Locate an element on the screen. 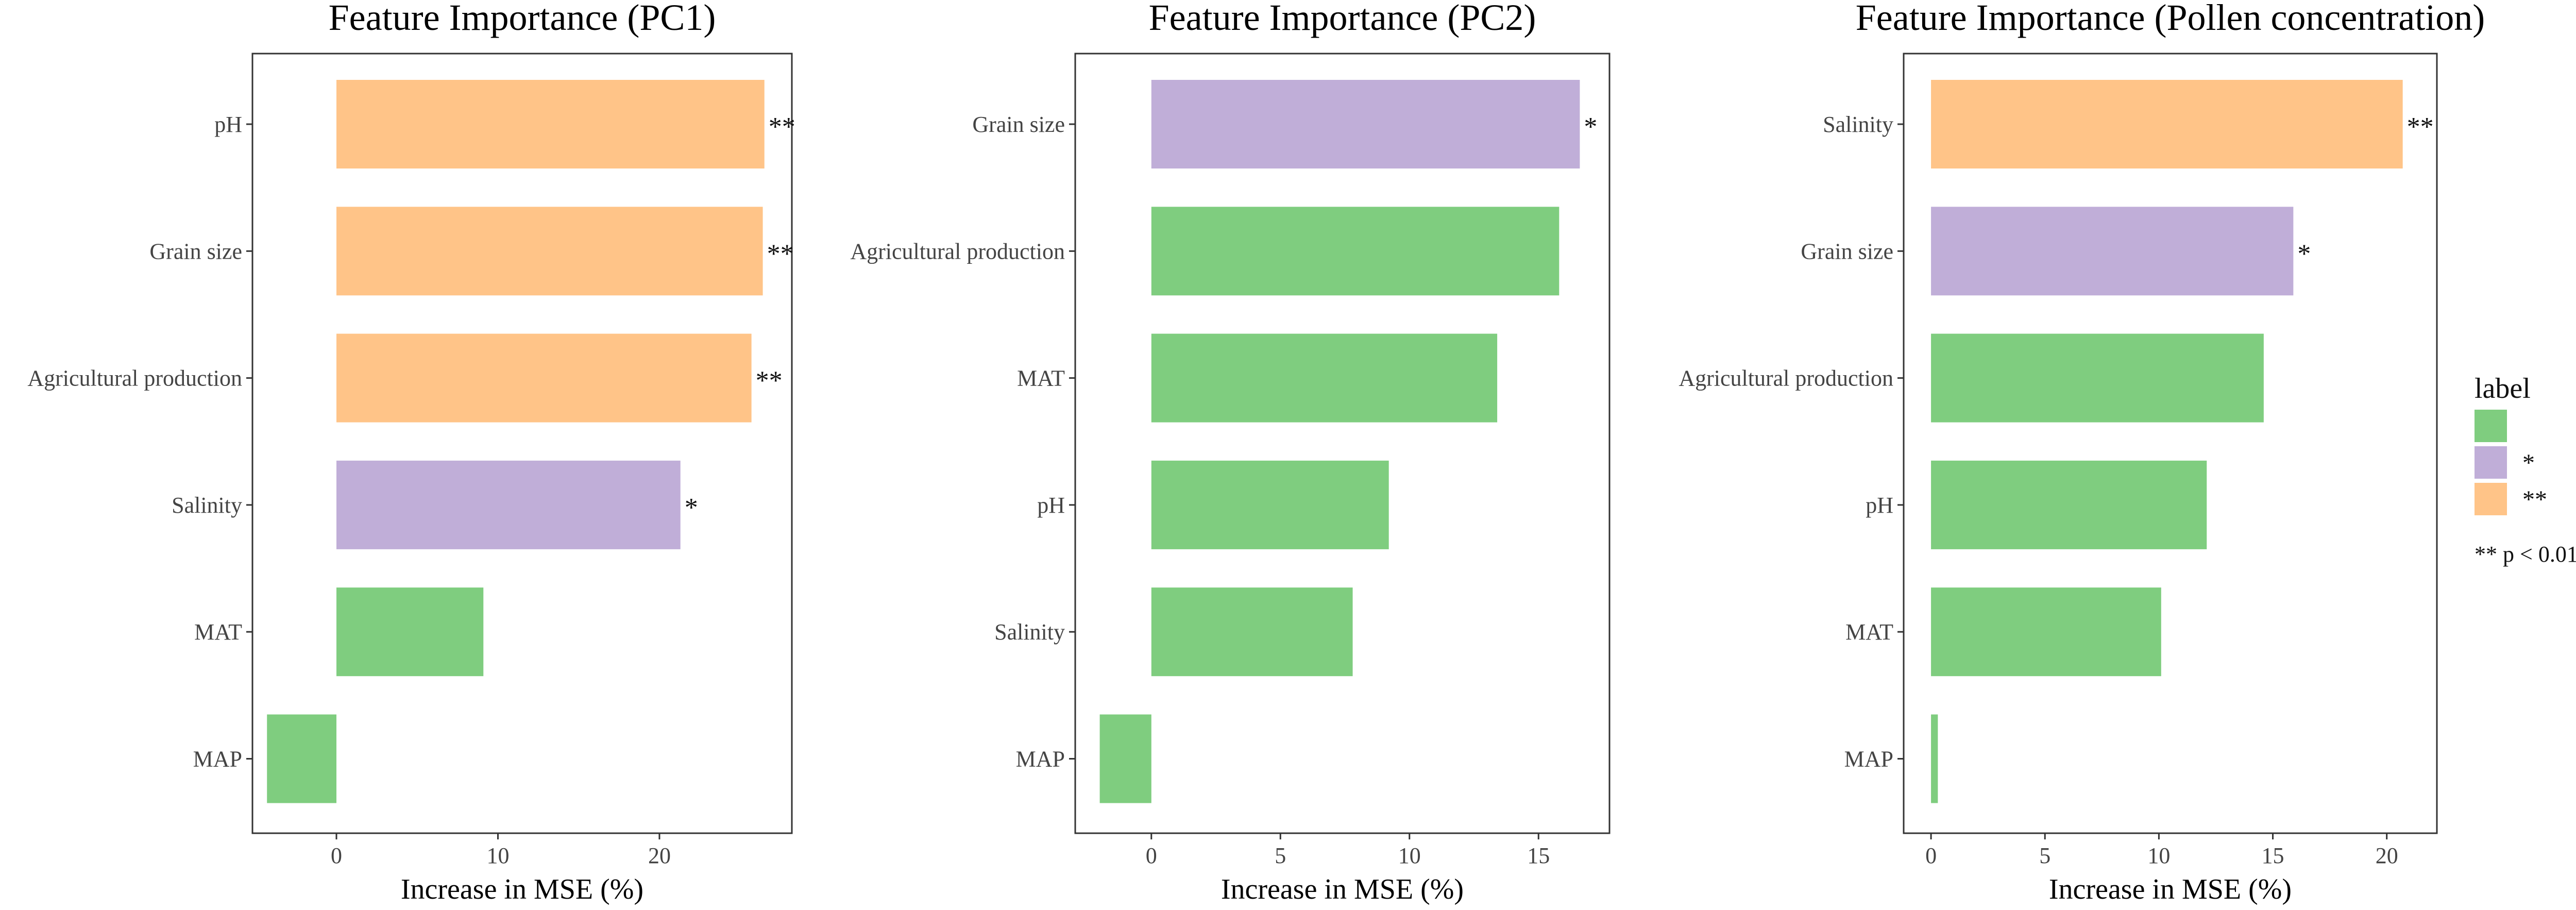 The image size is (2576, 910). legend-title: label is located at coordinates (2503, 389).